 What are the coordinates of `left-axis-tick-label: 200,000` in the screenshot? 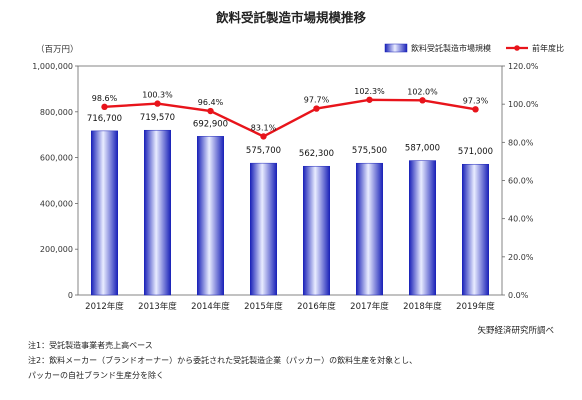 It's located at (56, 249).